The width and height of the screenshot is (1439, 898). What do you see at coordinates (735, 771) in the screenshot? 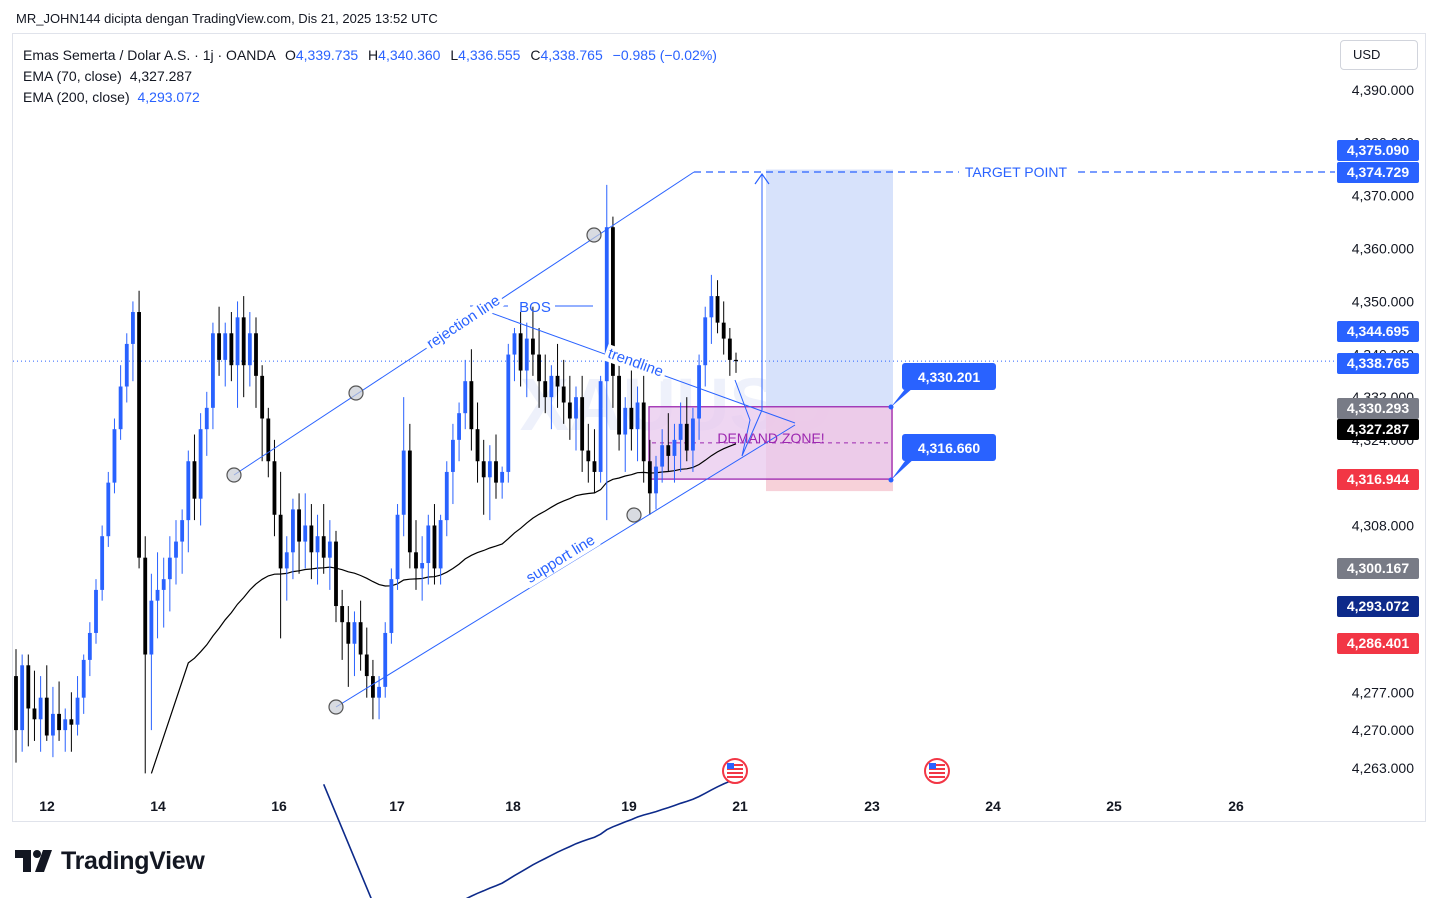
I see `flag-ring` at bounding box center [735, 771].